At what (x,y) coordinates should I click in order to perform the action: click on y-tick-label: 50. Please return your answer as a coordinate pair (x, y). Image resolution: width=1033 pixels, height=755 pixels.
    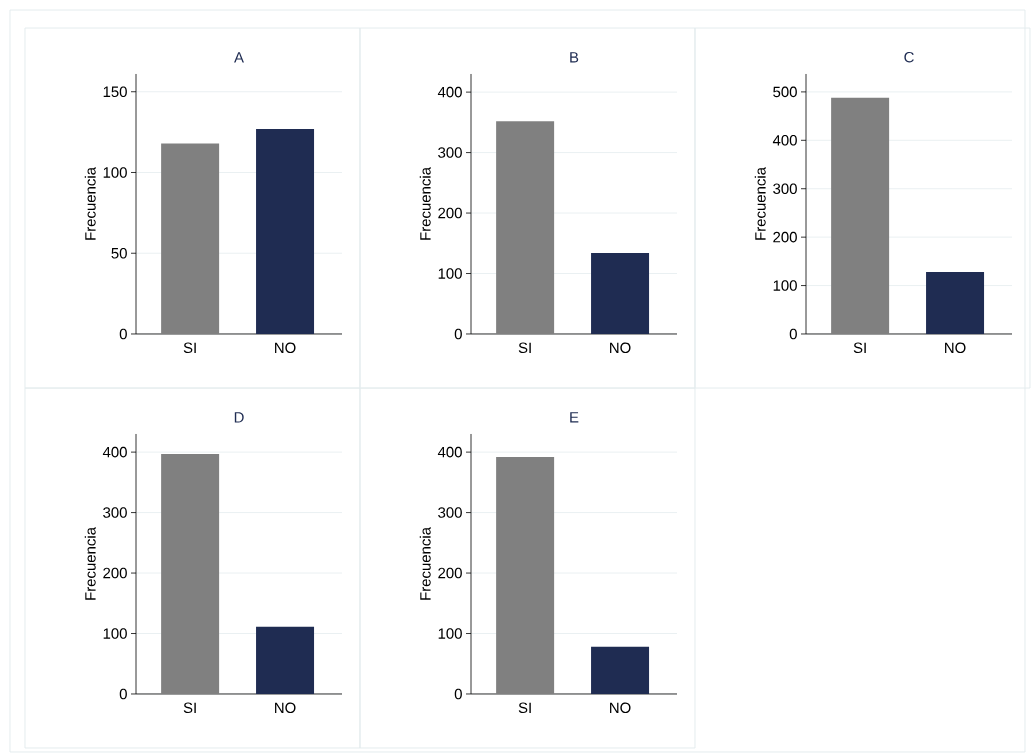
    Looking at the image, I should click on (119, 253).